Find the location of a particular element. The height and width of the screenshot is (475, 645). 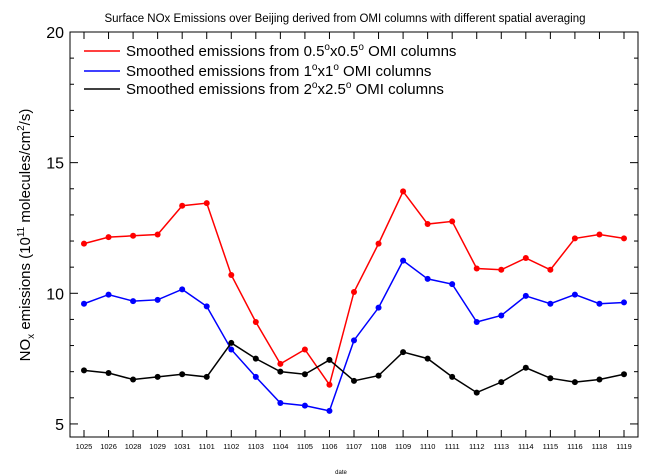

y-tick-label: 10 is located at coordinates (55, 294).